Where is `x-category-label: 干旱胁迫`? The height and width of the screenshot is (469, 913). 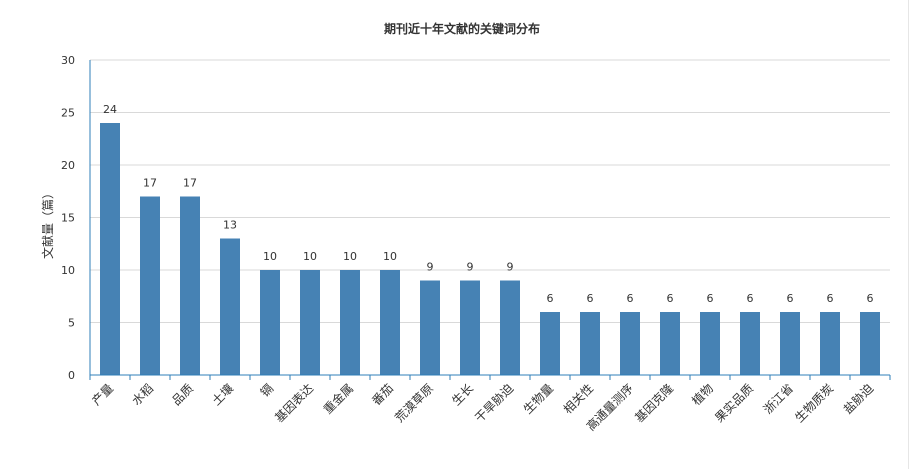 x-category-label: 干旱胁迫 is located at coordinates (494, 403).